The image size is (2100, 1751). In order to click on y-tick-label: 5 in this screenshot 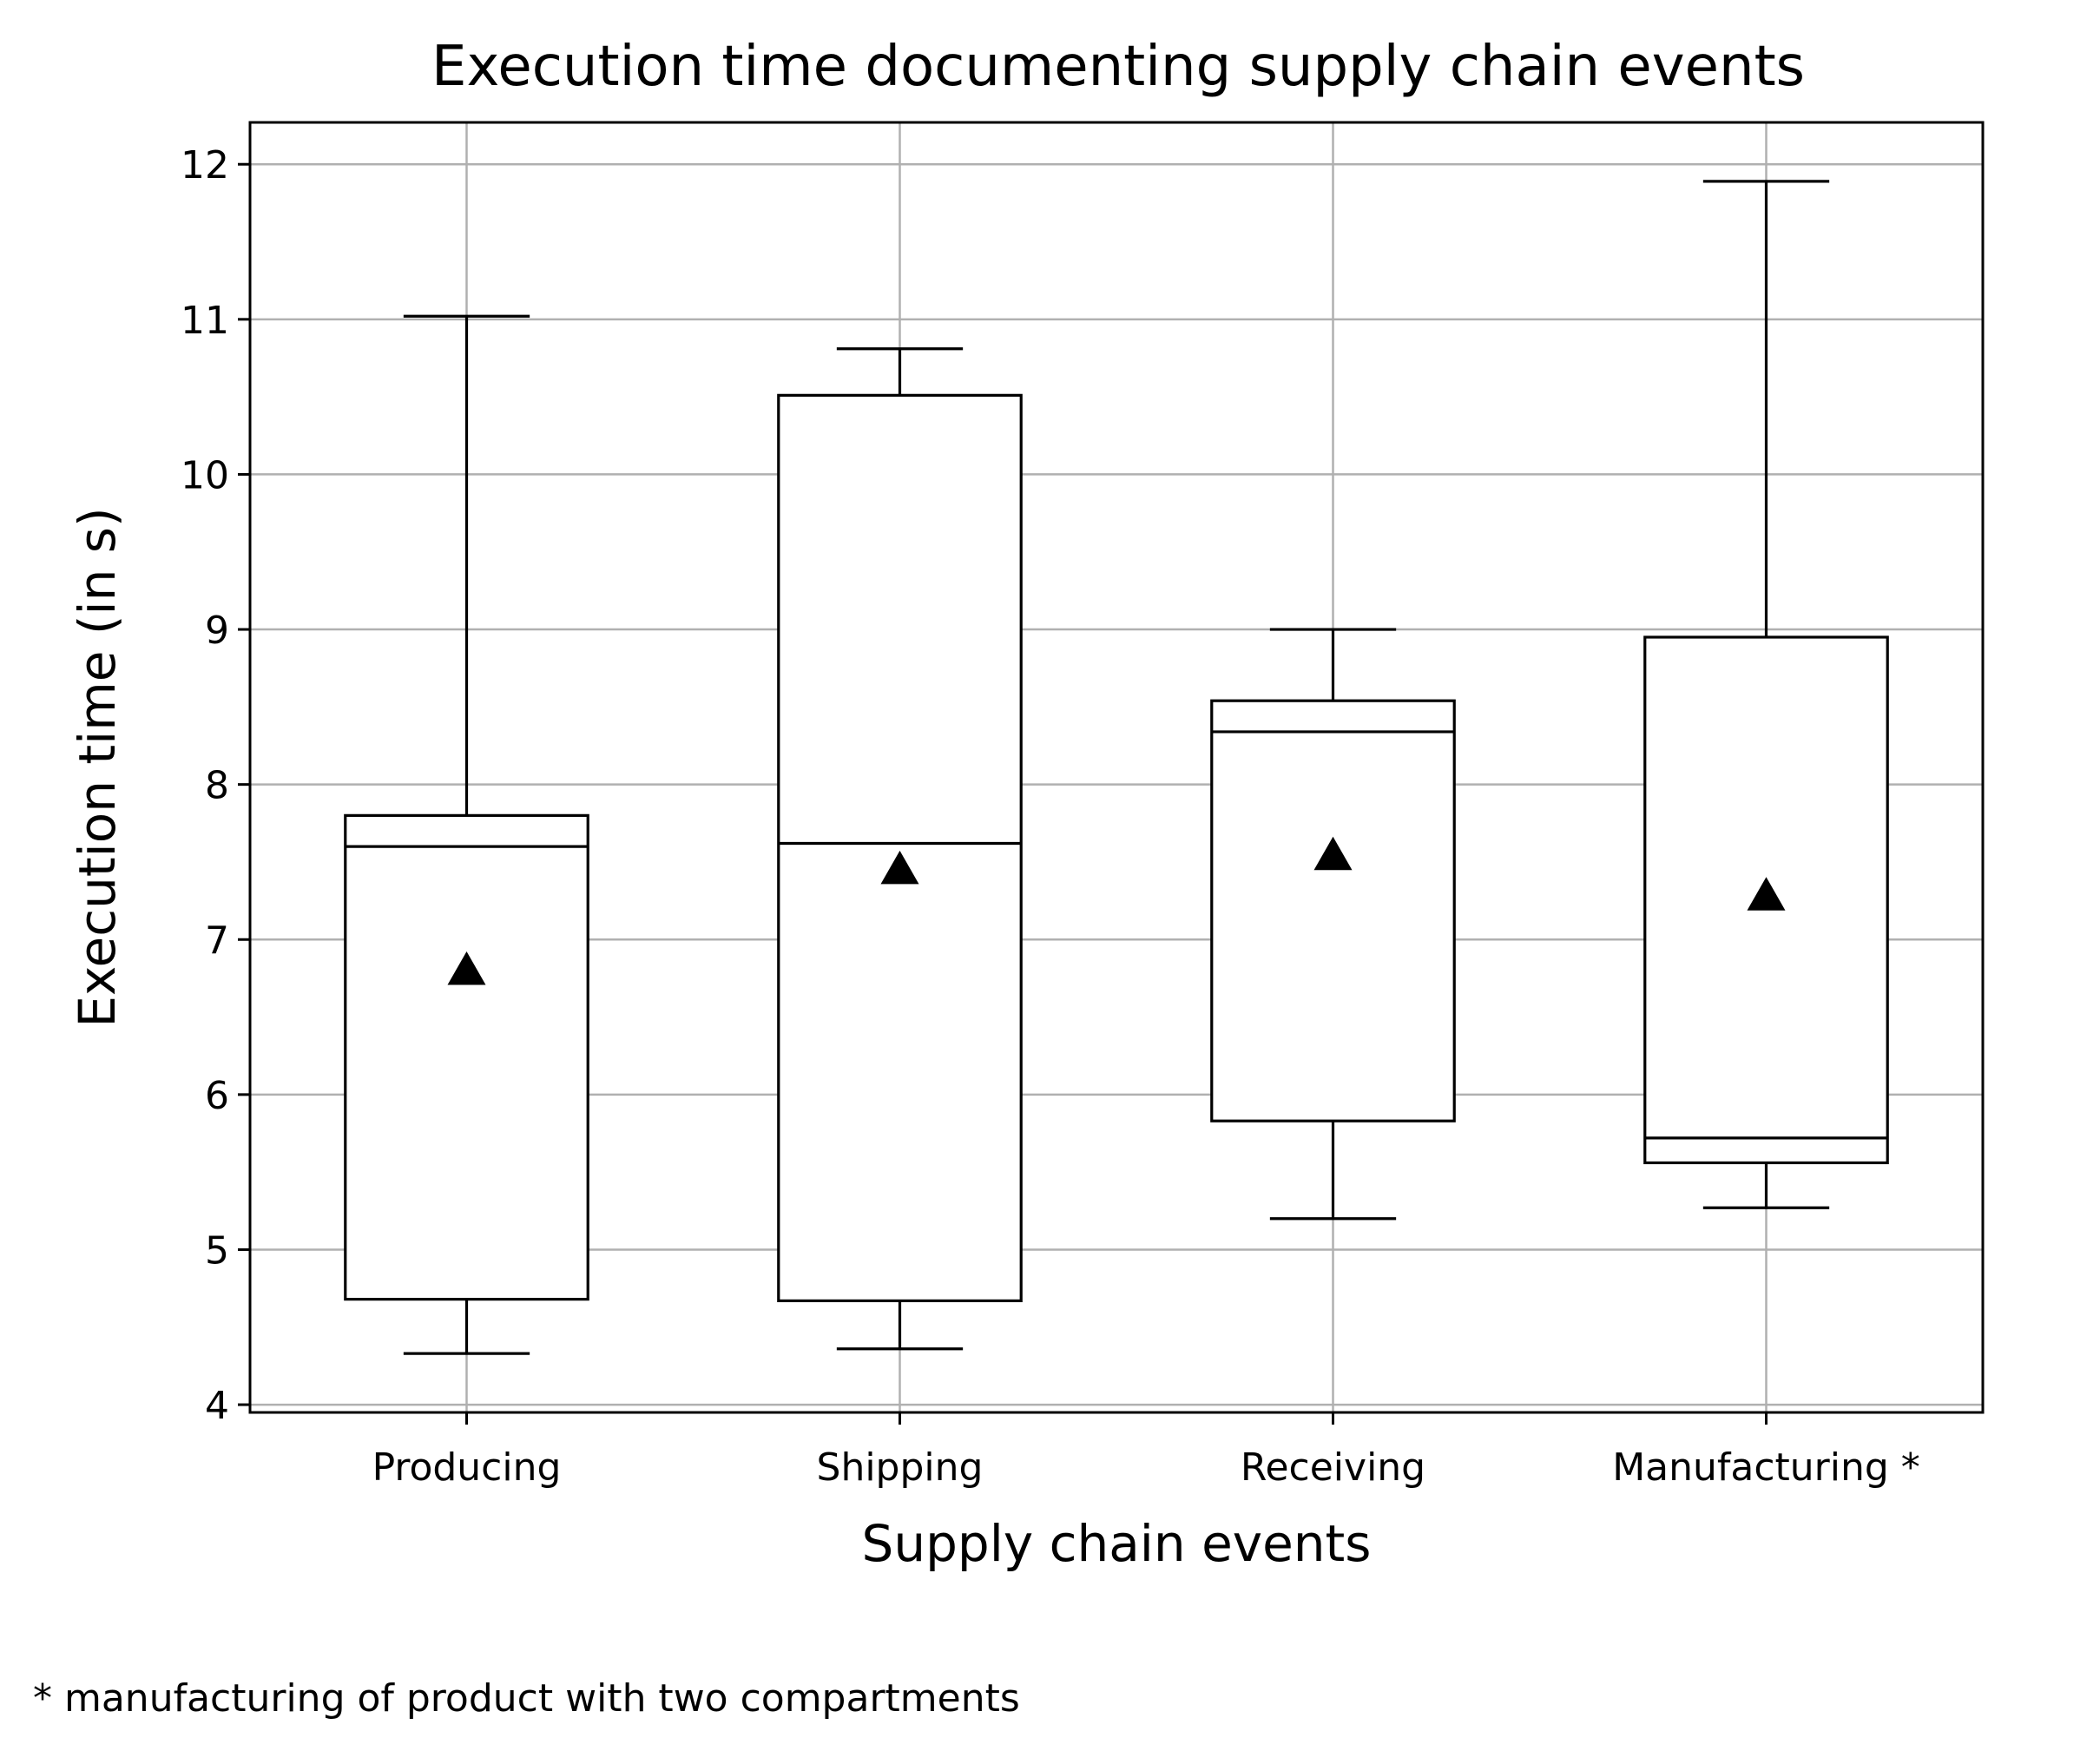, I will do `click(217, 1250)`.